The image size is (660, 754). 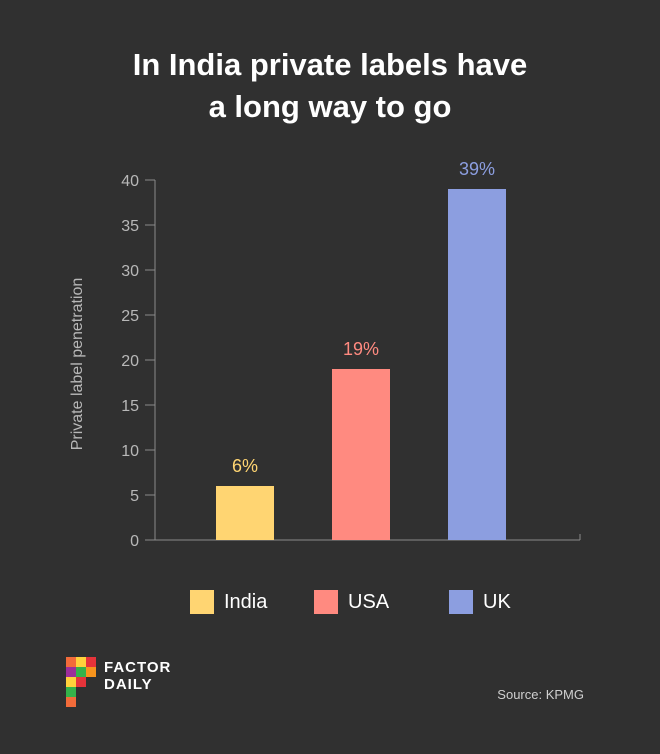 What do you see at coordinates (330, 64) in the screenshot?
I see `chart-title-line-1: In India private labels have` at bounding box center [330, 64].